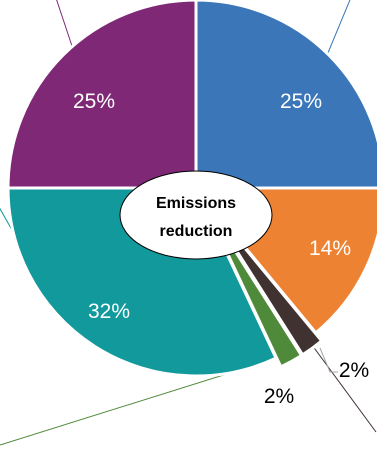  Describe the element at coordinates (196, 231) in the screenshot. I see `center-label-line-2: reduction` at that location.